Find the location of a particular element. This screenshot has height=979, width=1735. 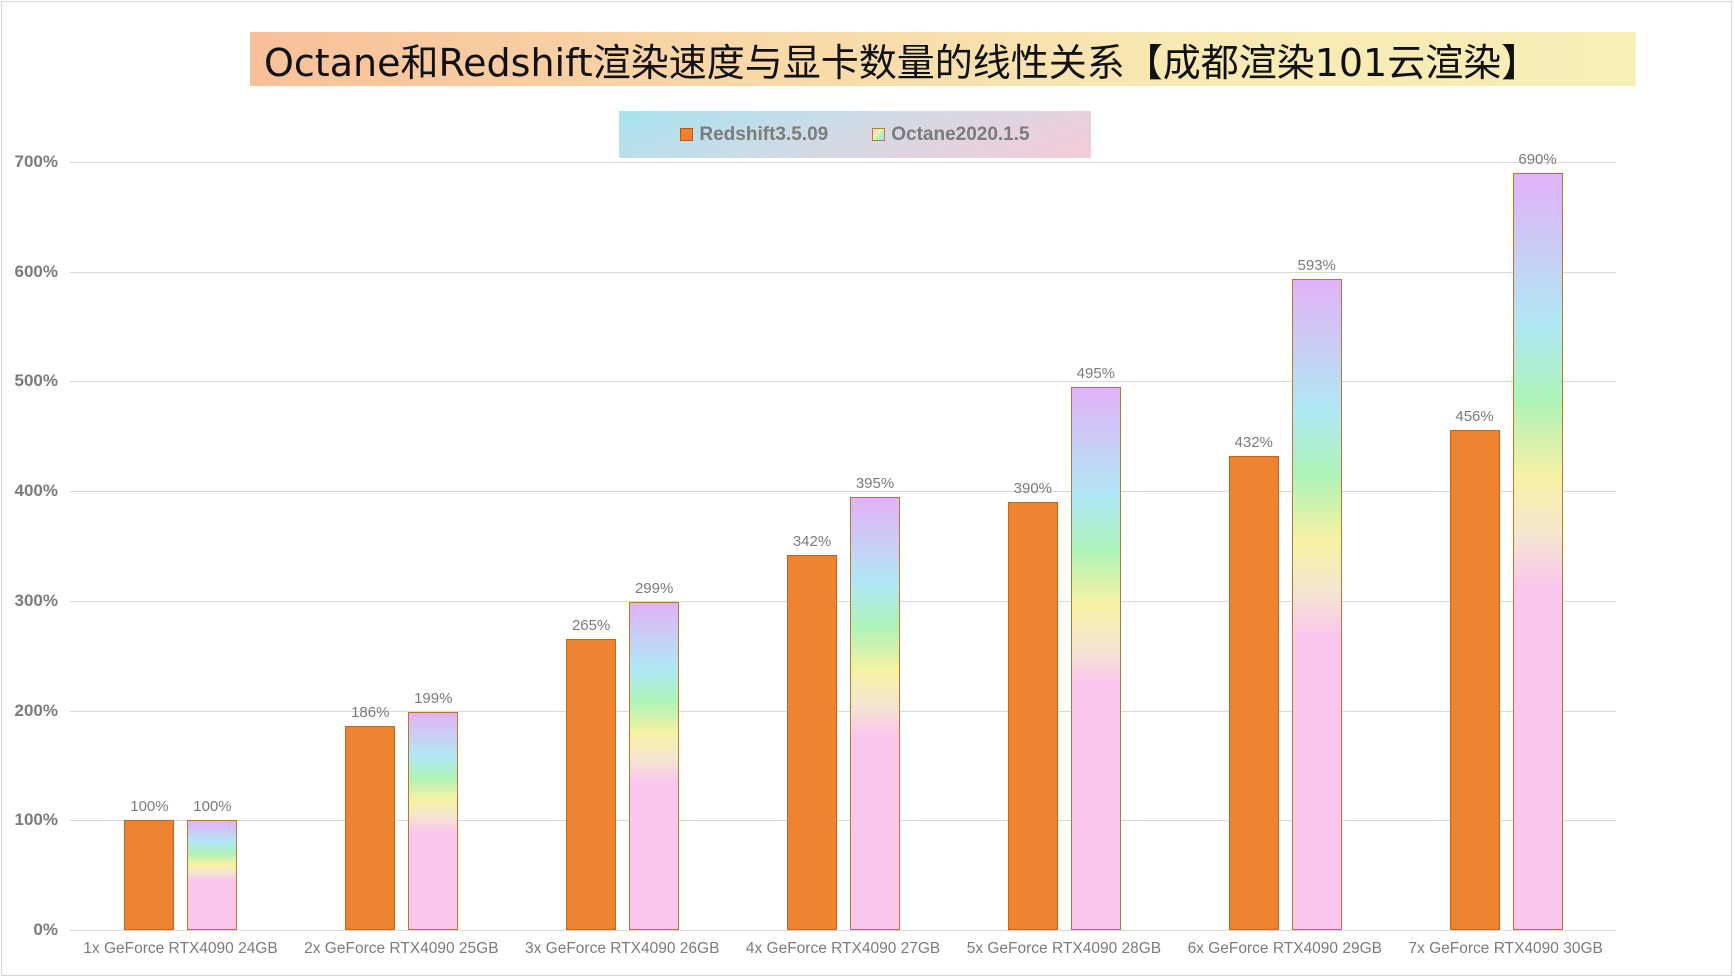

legend-swatch-redshift-icon is located at coordinates (687, 134).